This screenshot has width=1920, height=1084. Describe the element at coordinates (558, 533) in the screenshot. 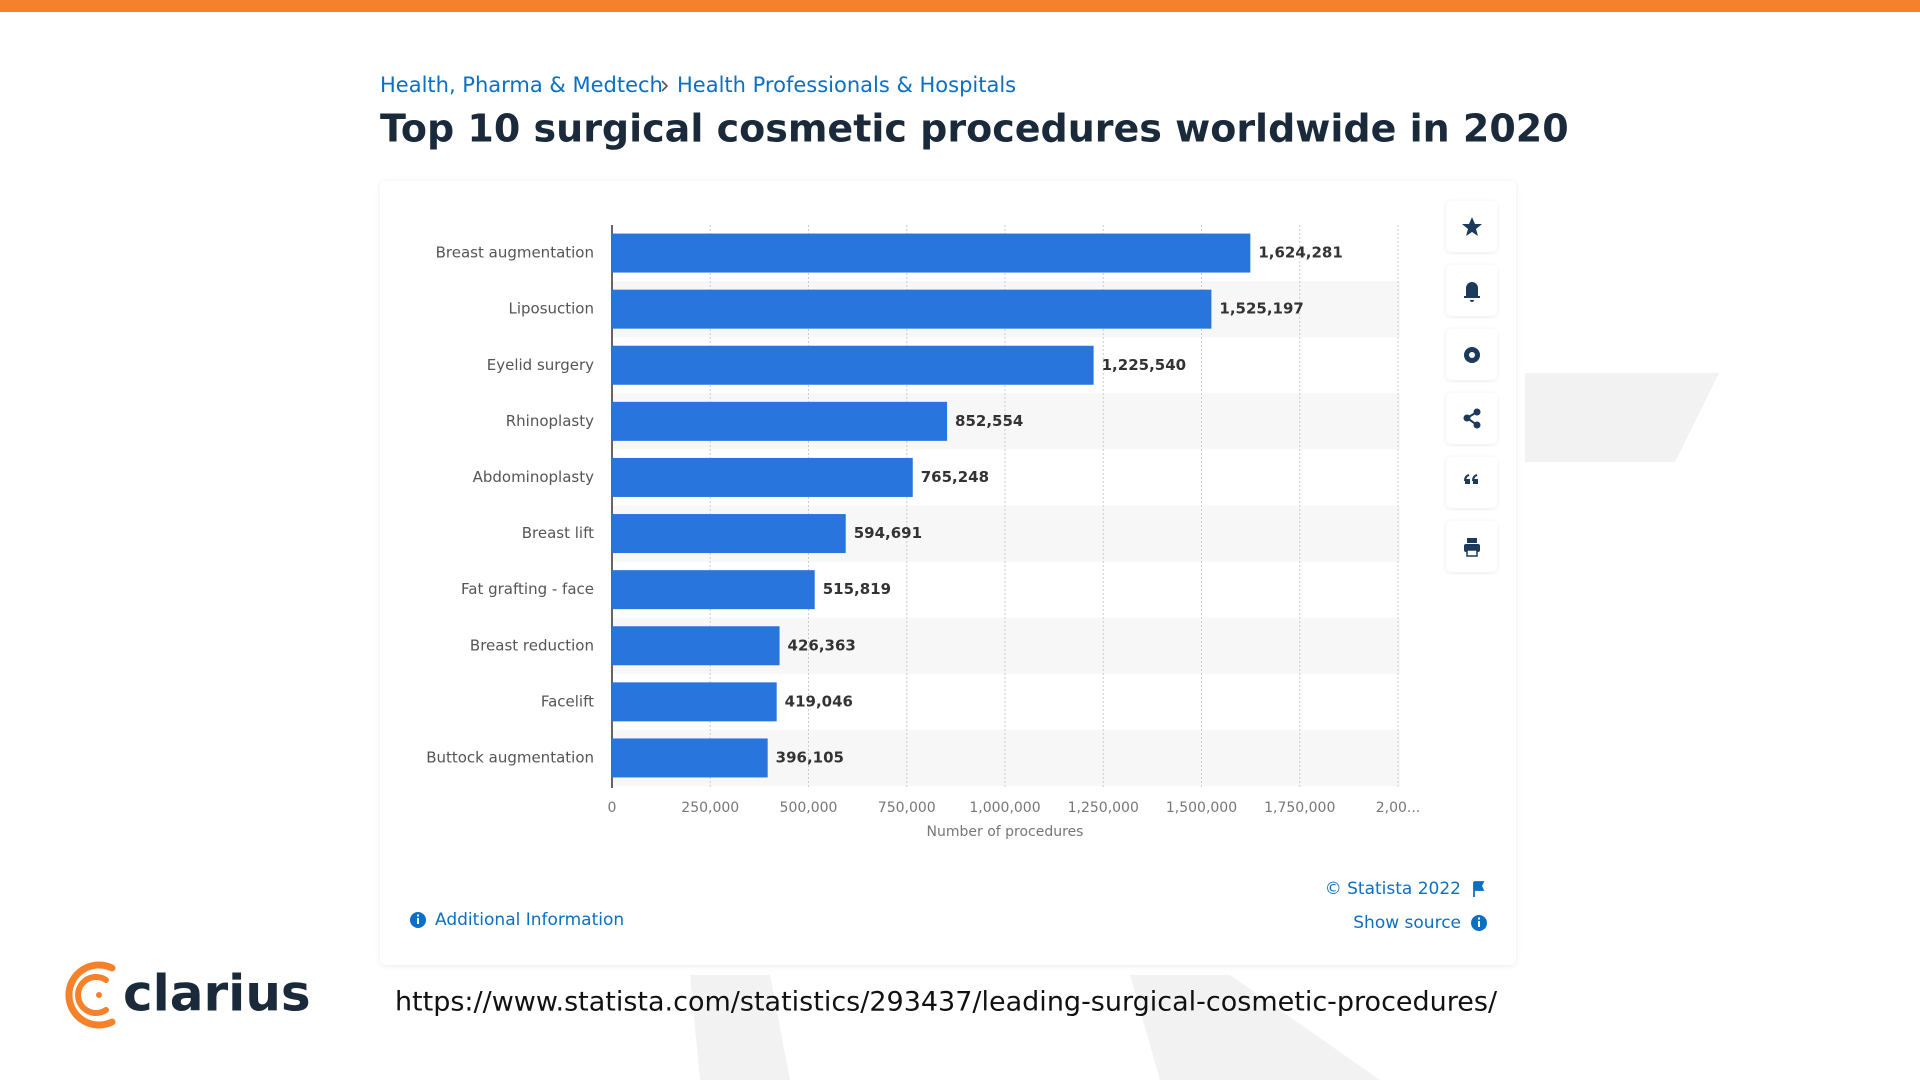

I see `category-label: Breast lift` at that location.